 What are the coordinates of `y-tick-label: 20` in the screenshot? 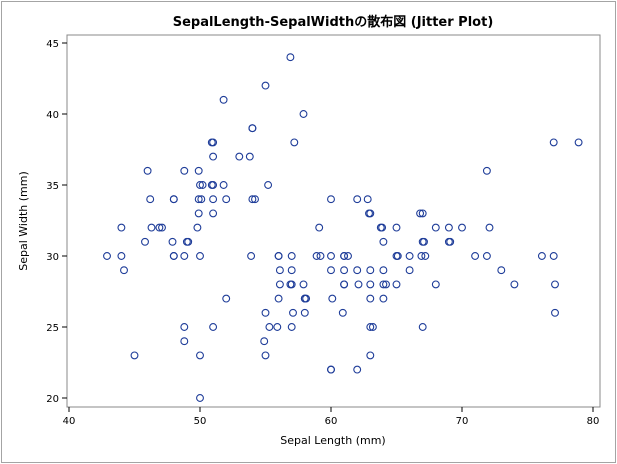 It's located at (52, 399).